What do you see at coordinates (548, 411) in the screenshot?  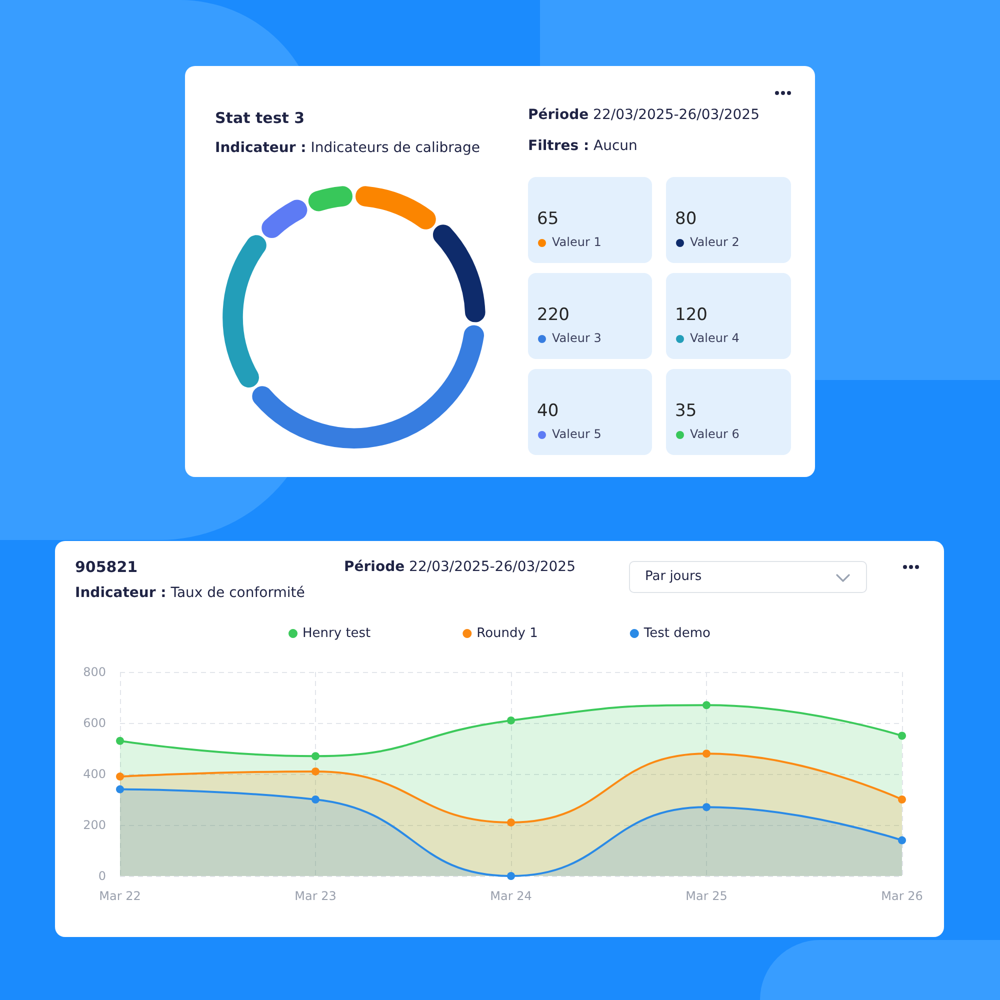 I see `data-label: 40` at bounding box center [548, 411].